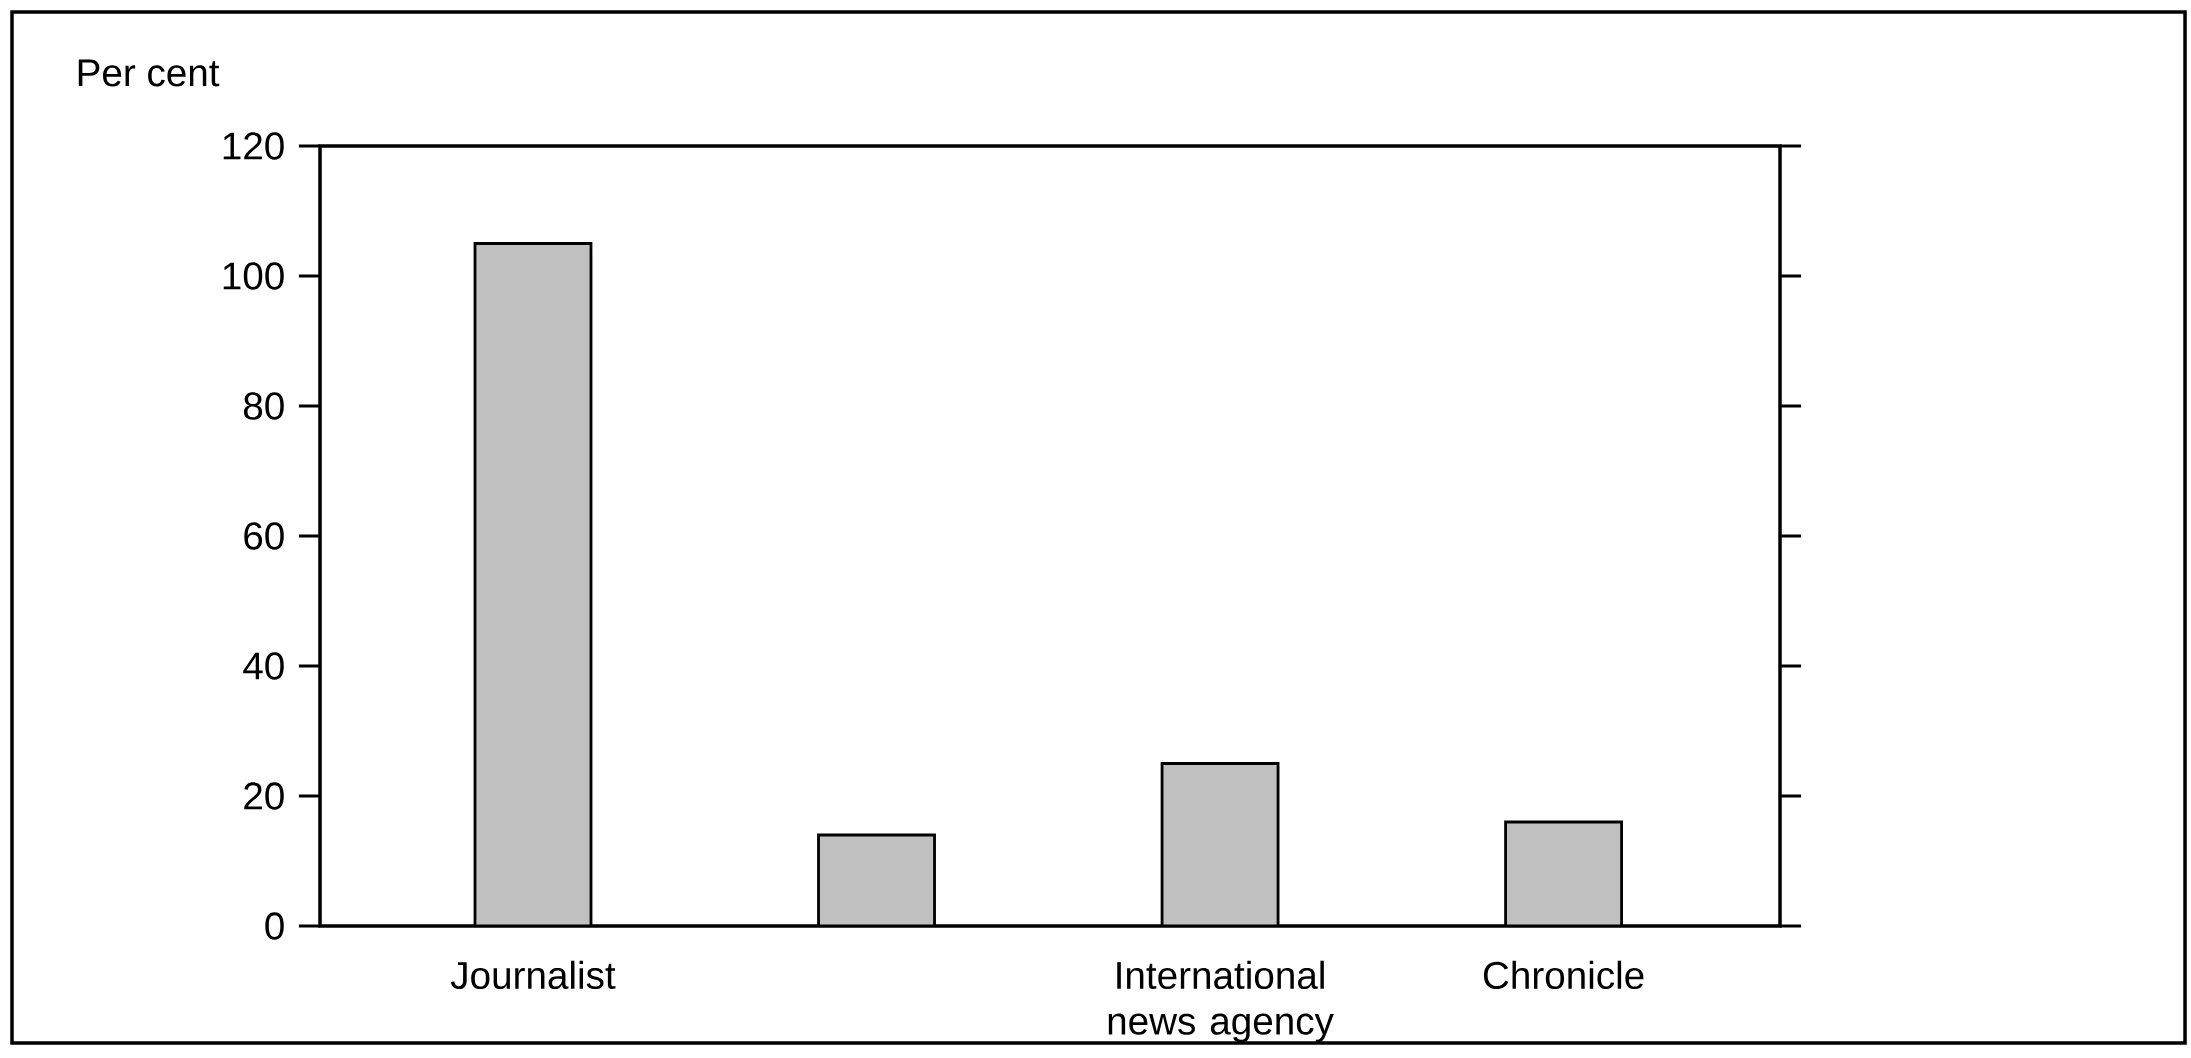  What do you see at coordinates (264, 796) in the screenshot?
I see `y-tick-label: 20` at bounding box center [264, 796].